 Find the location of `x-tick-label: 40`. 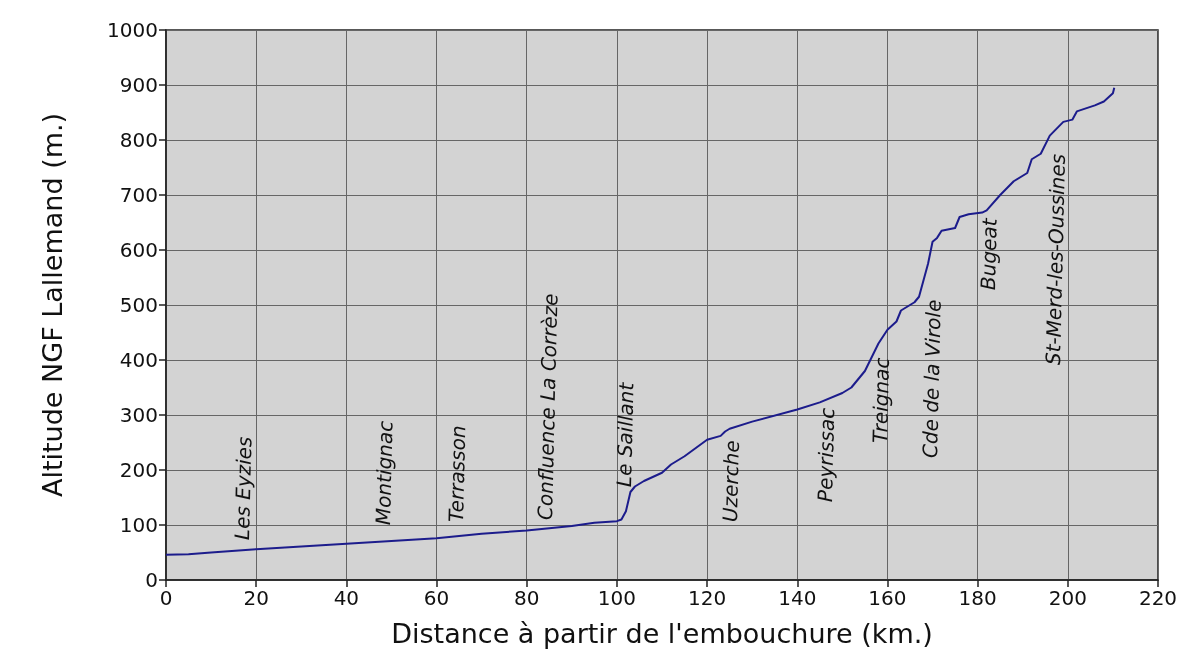

x-tick-label: 40 is located at coordinates (346, 598).